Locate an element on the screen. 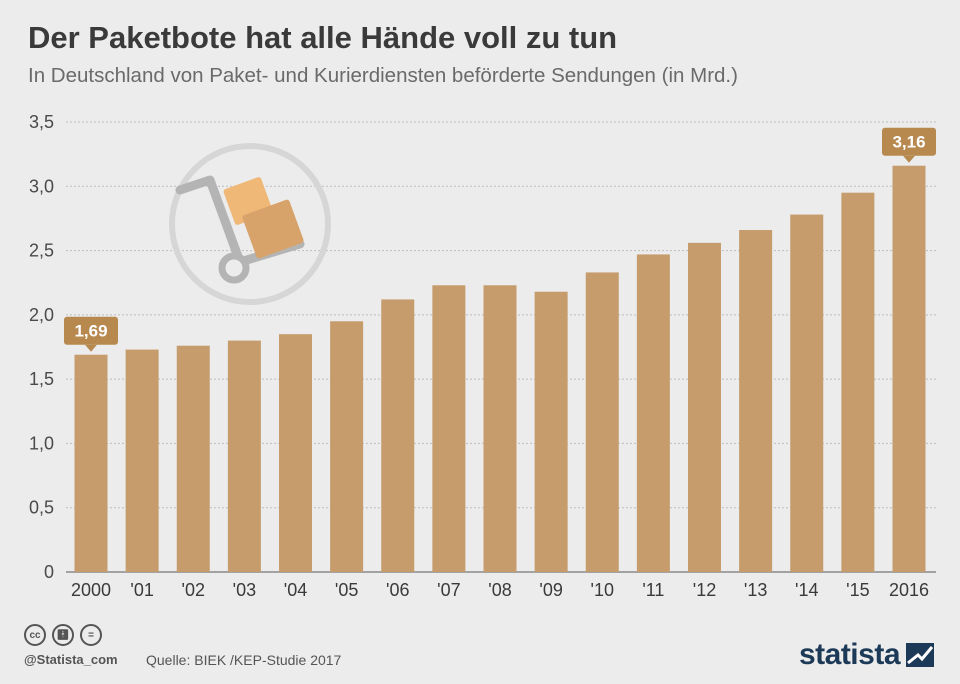 The image size is (960, 684). y-tick-label: 3,0 is located at coordinates (41, 186).